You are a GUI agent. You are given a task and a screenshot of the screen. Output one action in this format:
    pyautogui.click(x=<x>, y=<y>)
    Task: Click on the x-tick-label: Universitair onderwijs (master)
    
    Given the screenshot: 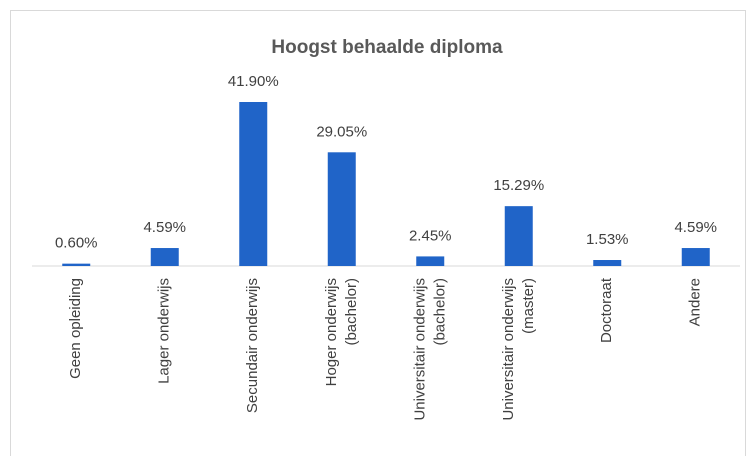 What is the action you would take?
    pyautogui.click(x=518, y=349)
    